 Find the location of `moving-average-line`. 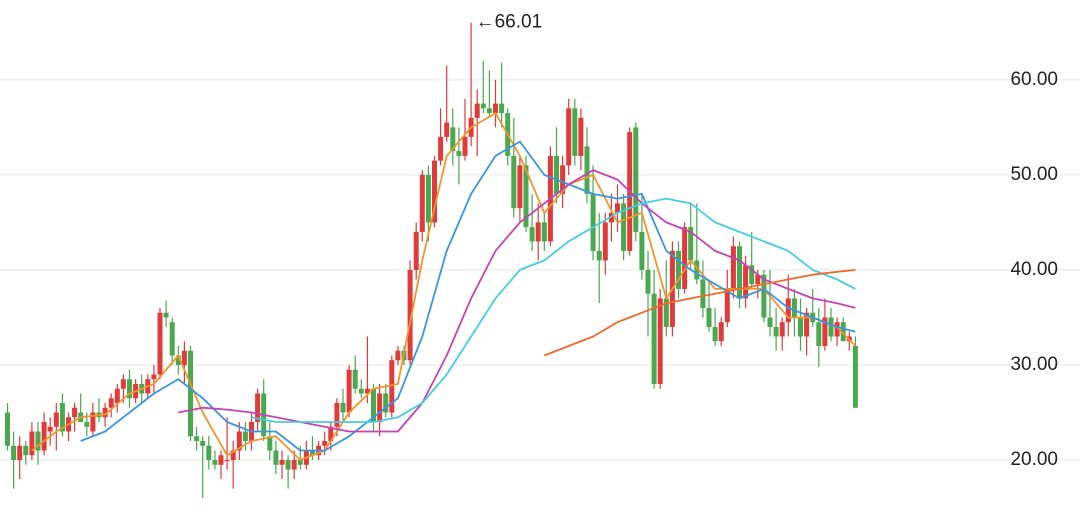

moving-average-line is located at coordinates (699, 313).